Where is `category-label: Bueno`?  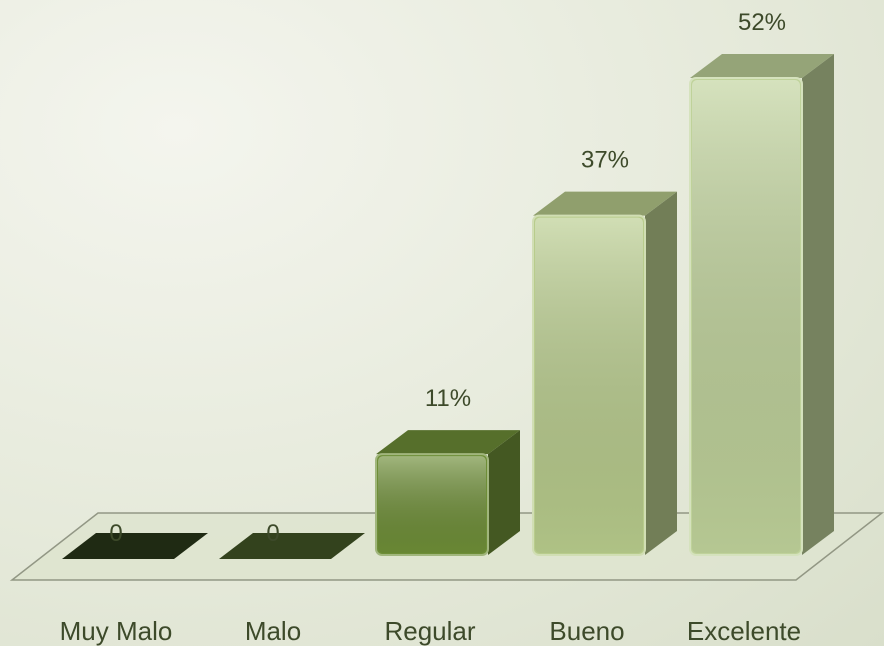 category-label: Bueno is located at coordinates (586, 631).